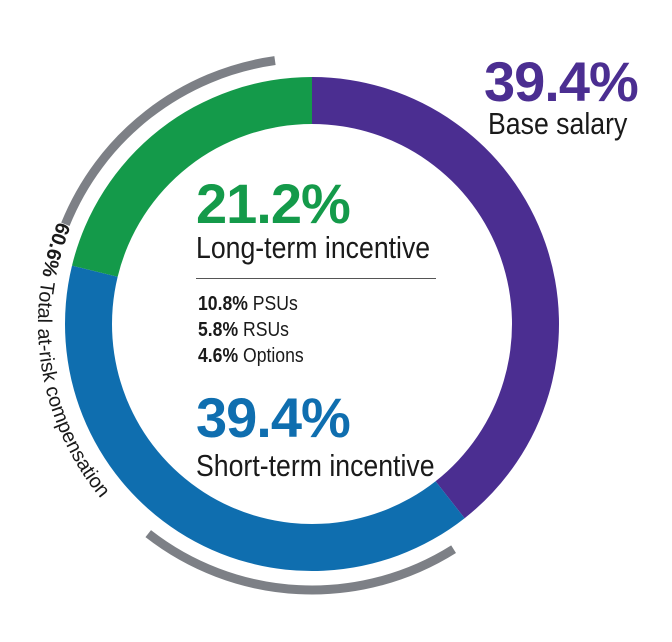  I want to click on short-term-value: 39.4%, so click(273, 417).